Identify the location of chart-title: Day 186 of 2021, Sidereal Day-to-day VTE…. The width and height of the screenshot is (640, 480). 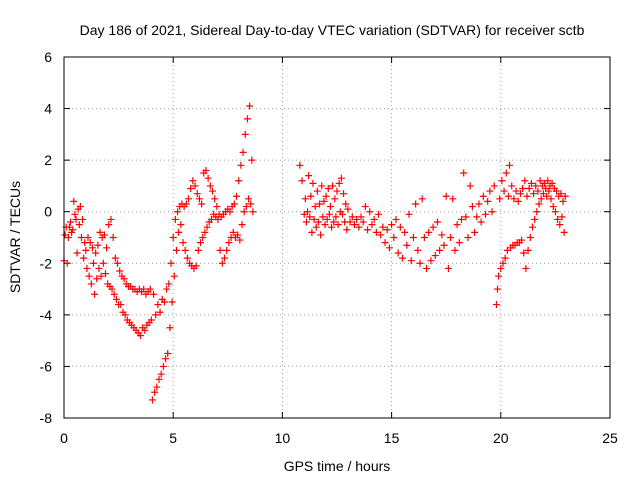
(332, 30).